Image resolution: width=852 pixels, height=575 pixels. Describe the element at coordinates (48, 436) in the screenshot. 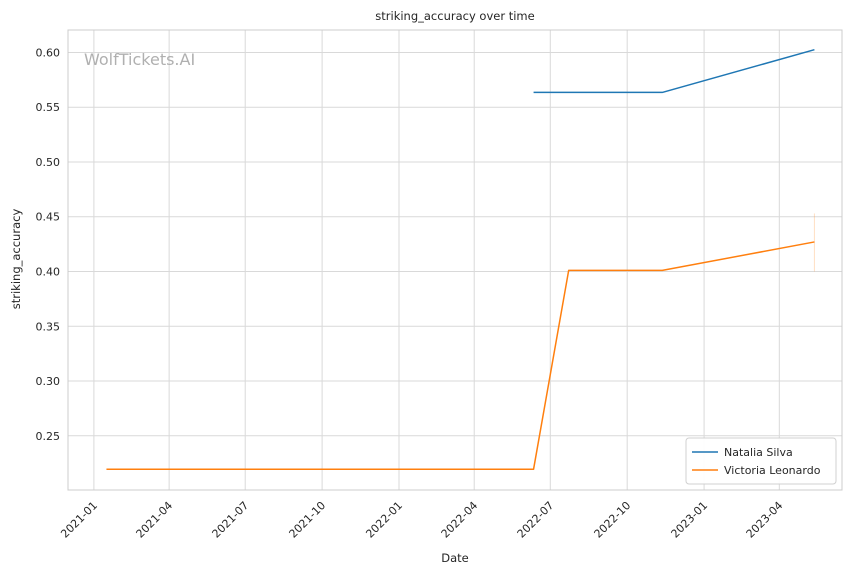

I see `y-tick-label: 0.25` at that location.